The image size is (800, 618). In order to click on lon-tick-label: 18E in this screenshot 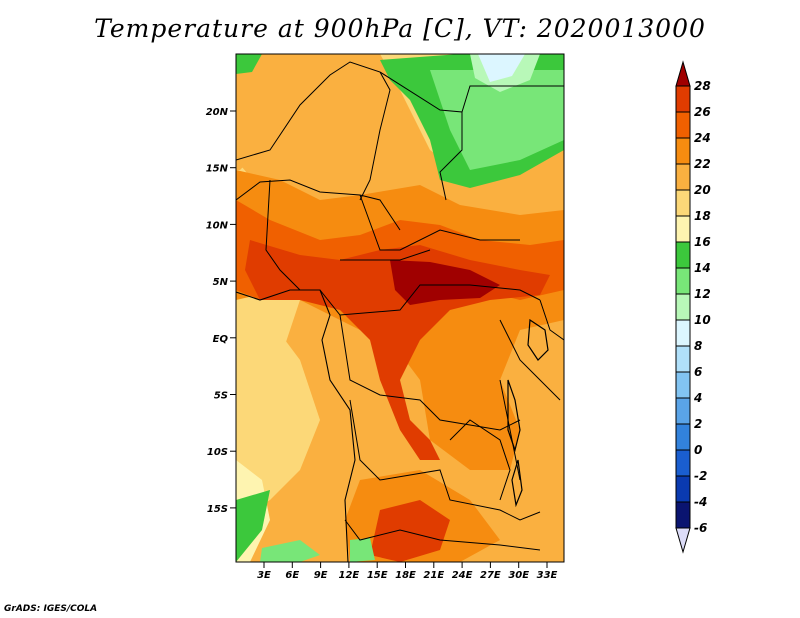, I will do `click(405, 575)`.